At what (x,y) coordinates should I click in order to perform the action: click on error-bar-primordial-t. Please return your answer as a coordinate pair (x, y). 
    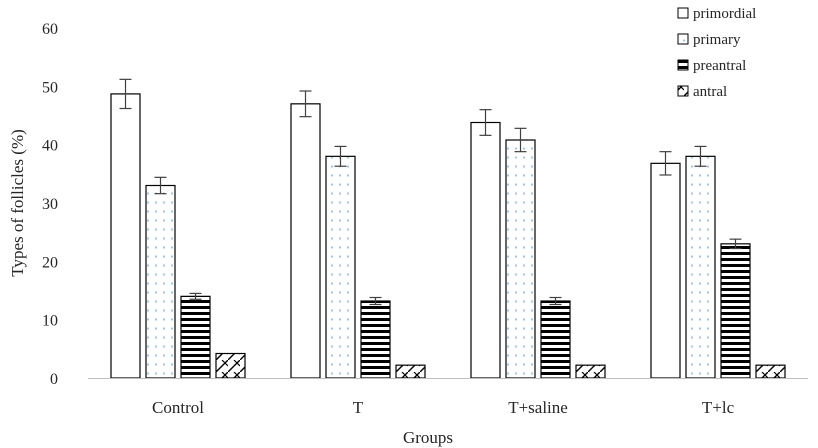
    Looking at the image, I should click on (305, 104).